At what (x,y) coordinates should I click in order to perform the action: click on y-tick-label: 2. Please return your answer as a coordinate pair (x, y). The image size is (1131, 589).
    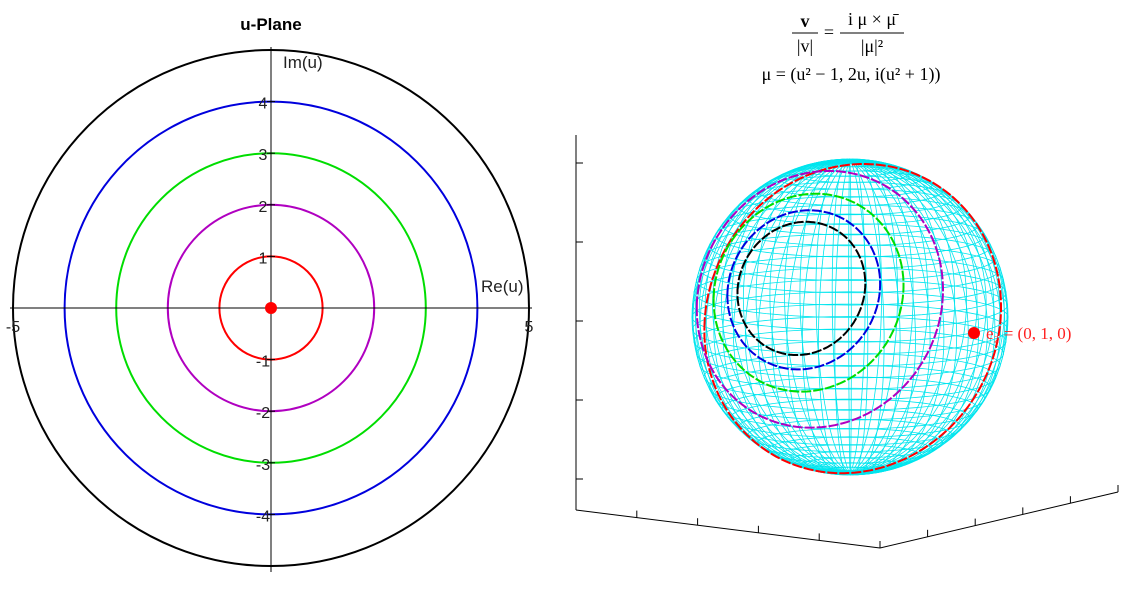
    Looking at the image, I should click on (263, 207).